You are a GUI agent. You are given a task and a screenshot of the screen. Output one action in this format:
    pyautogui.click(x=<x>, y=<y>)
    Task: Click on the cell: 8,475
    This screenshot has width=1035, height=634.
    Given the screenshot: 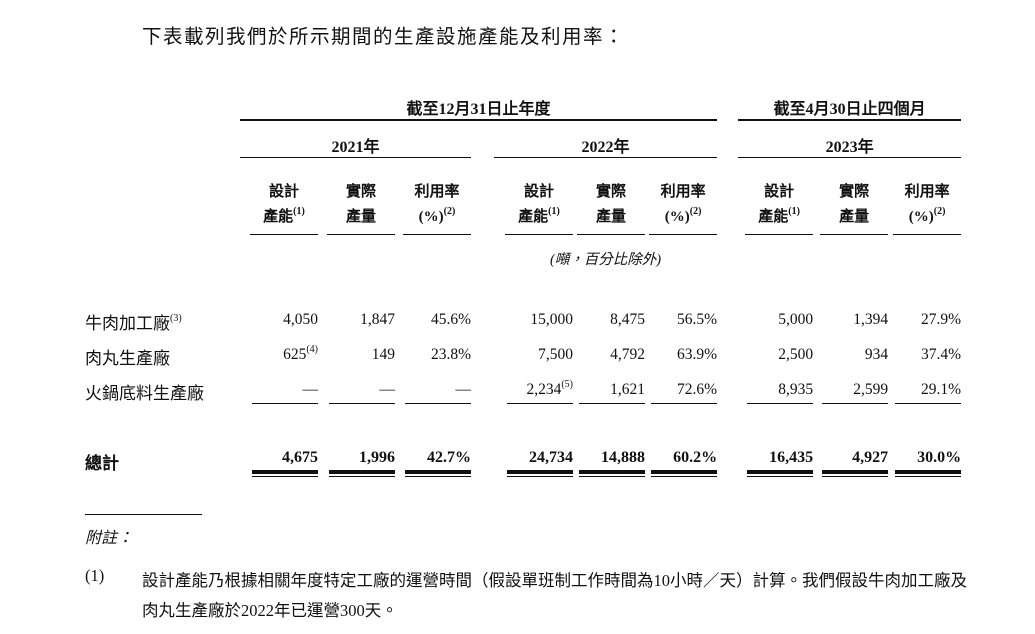 What is the action you would take?
    pyautogui.click(x=609, y=316)
    